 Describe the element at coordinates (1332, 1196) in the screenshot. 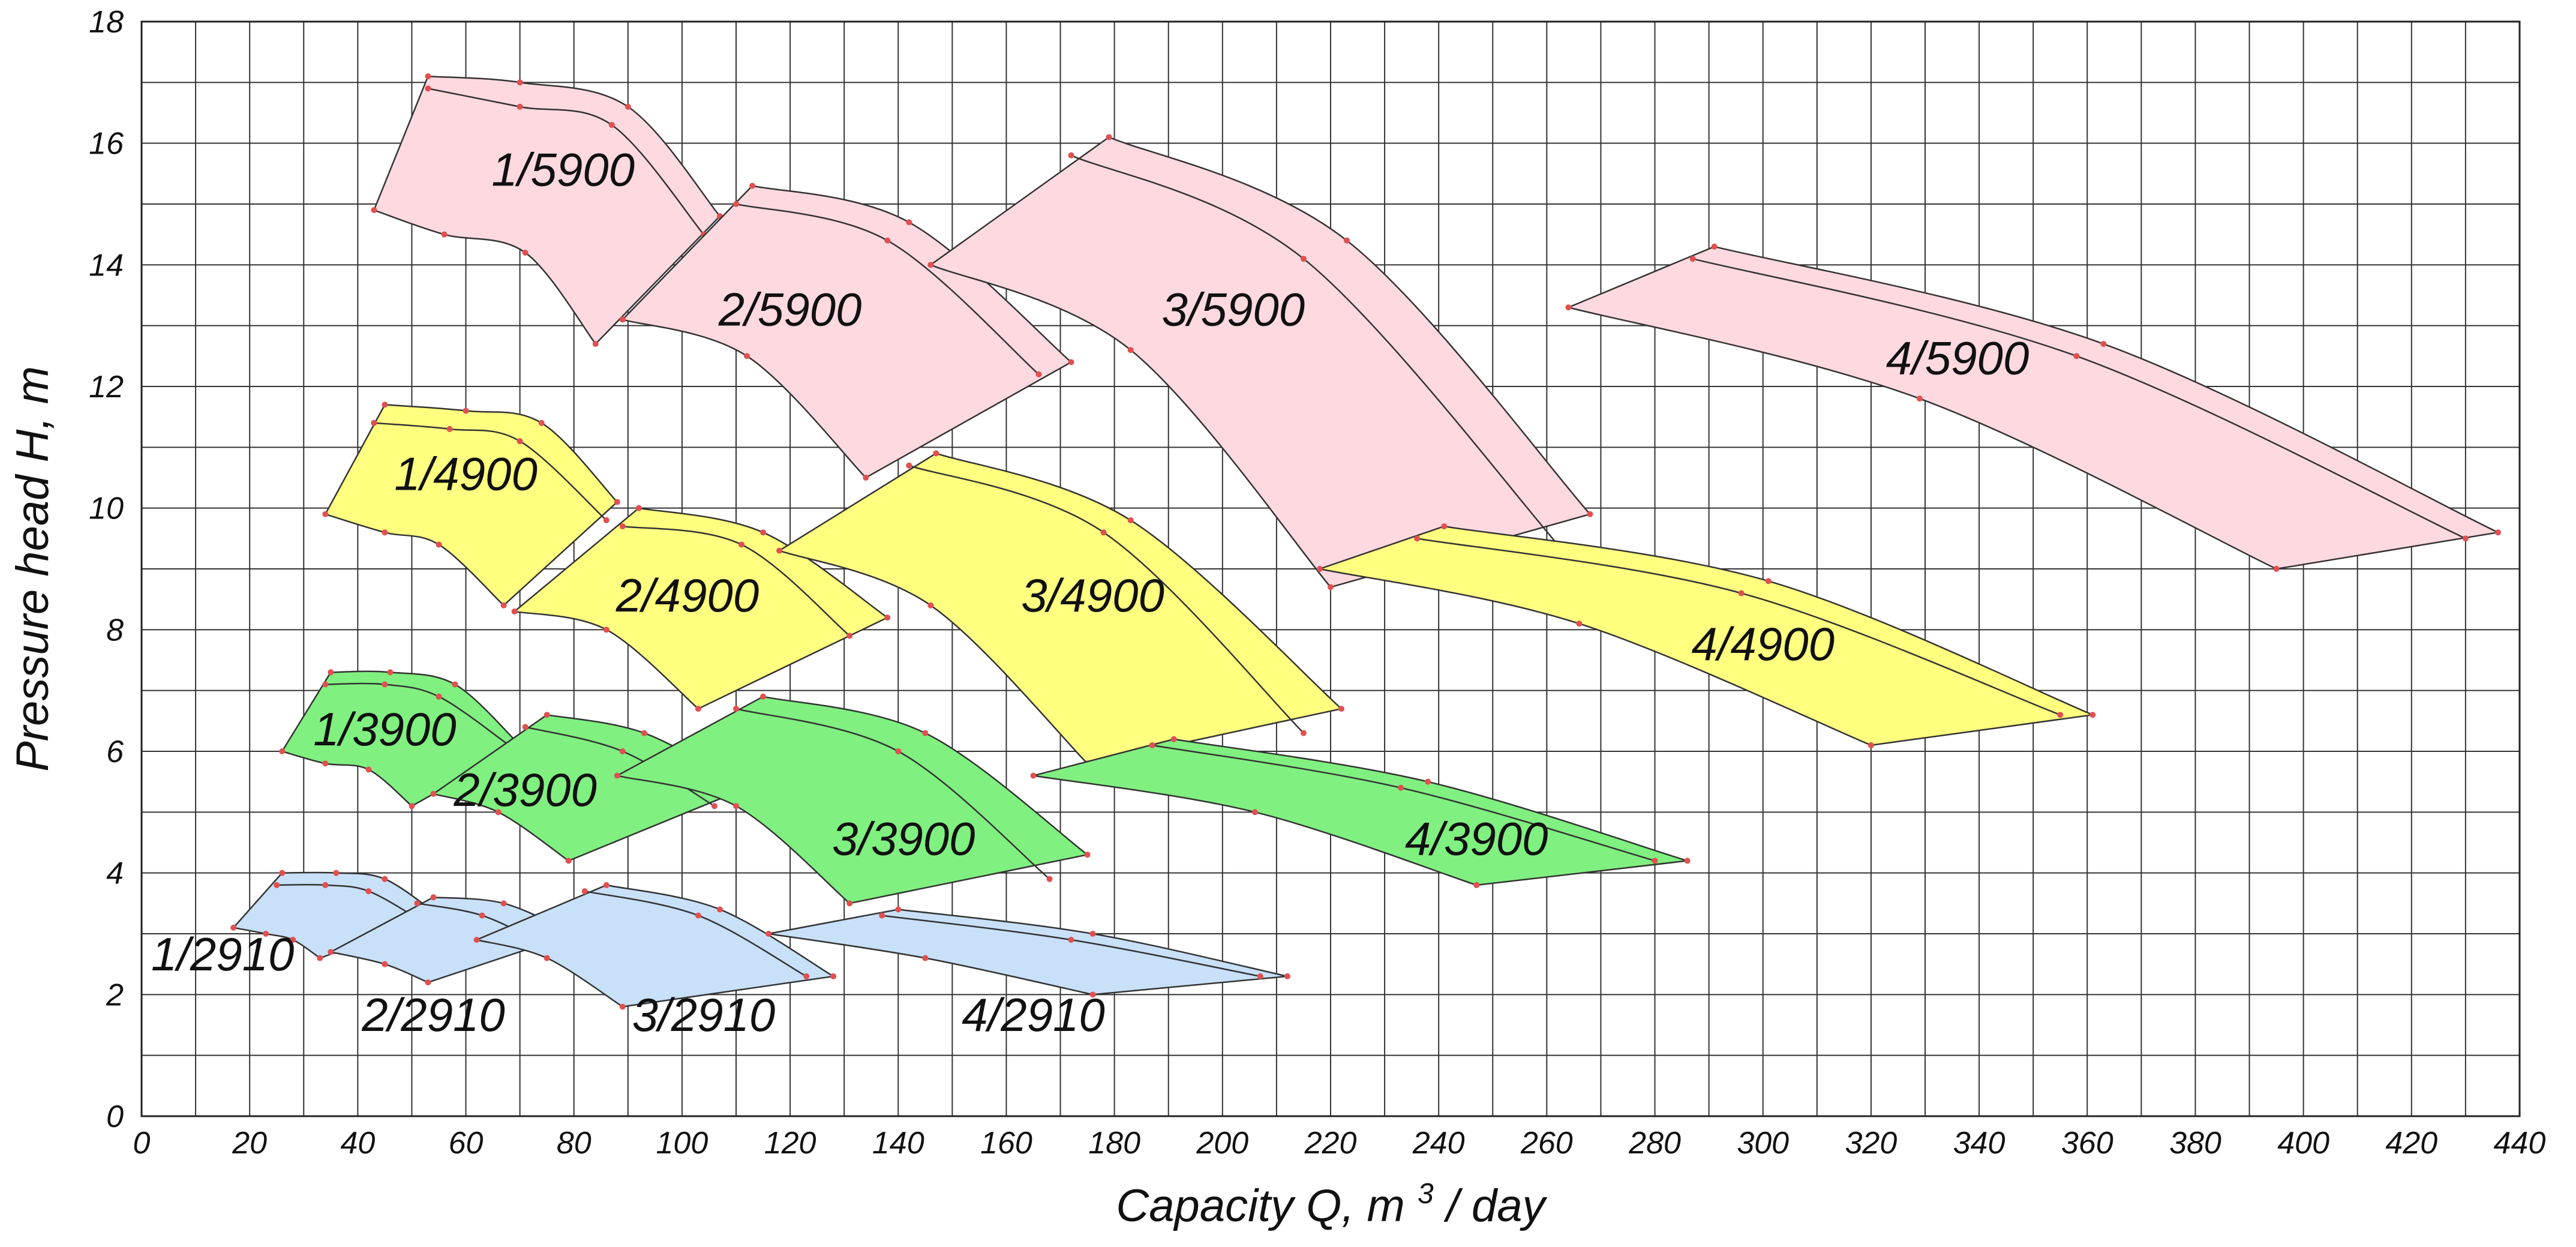

I see `x-axis-title: Capacity Q, m 3 / day` at that location.